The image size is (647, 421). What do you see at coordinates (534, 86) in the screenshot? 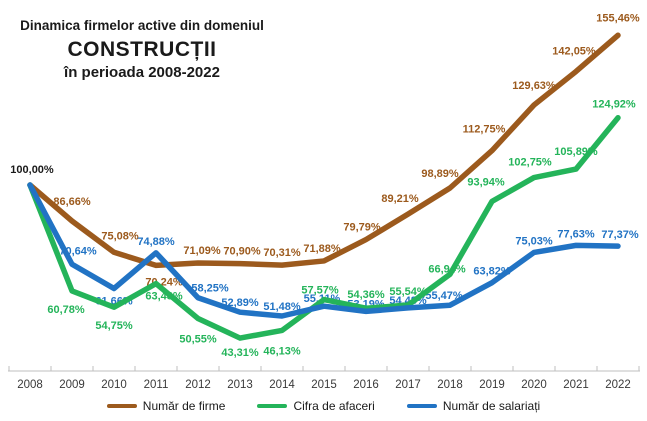
I see `data-label: 129,63%` at bounding box center [534, 86].